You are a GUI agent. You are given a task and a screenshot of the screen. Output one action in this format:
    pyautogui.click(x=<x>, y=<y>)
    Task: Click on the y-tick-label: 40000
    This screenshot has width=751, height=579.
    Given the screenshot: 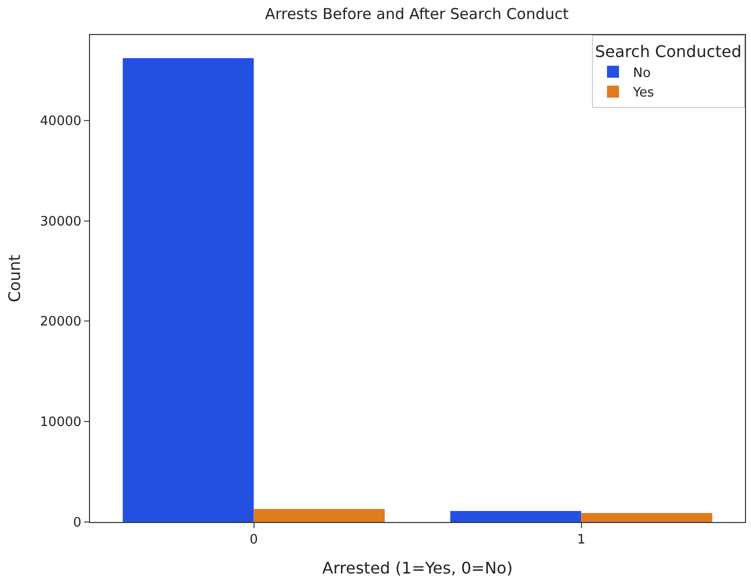 What is the action you would take?
    pyautogui.click(x=61, y=121)
    